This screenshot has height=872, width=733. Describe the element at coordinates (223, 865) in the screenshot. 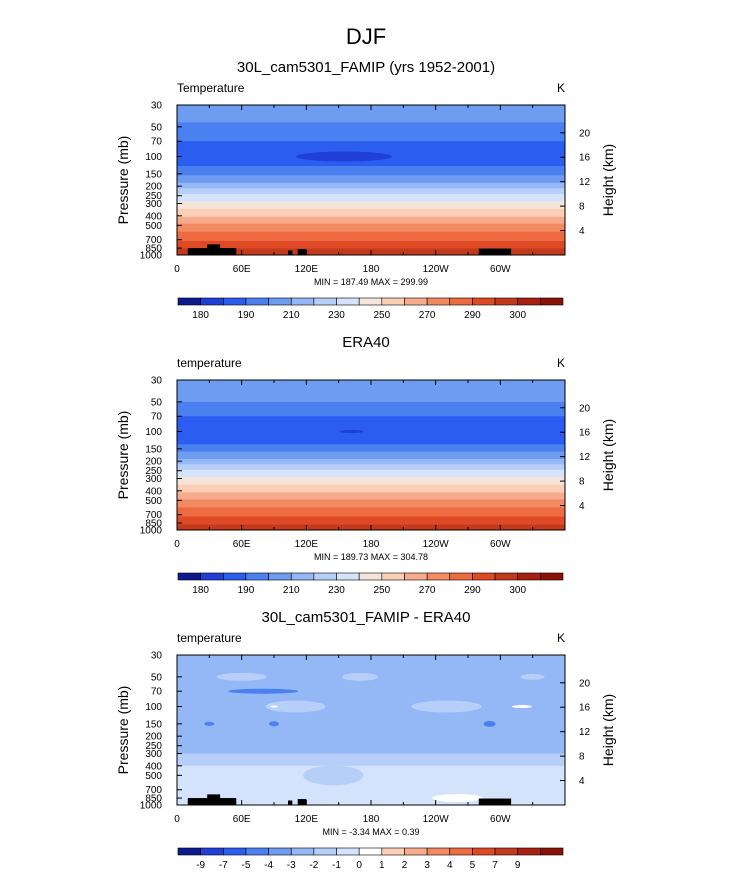

I see `colorbar-label: -7` at that location.